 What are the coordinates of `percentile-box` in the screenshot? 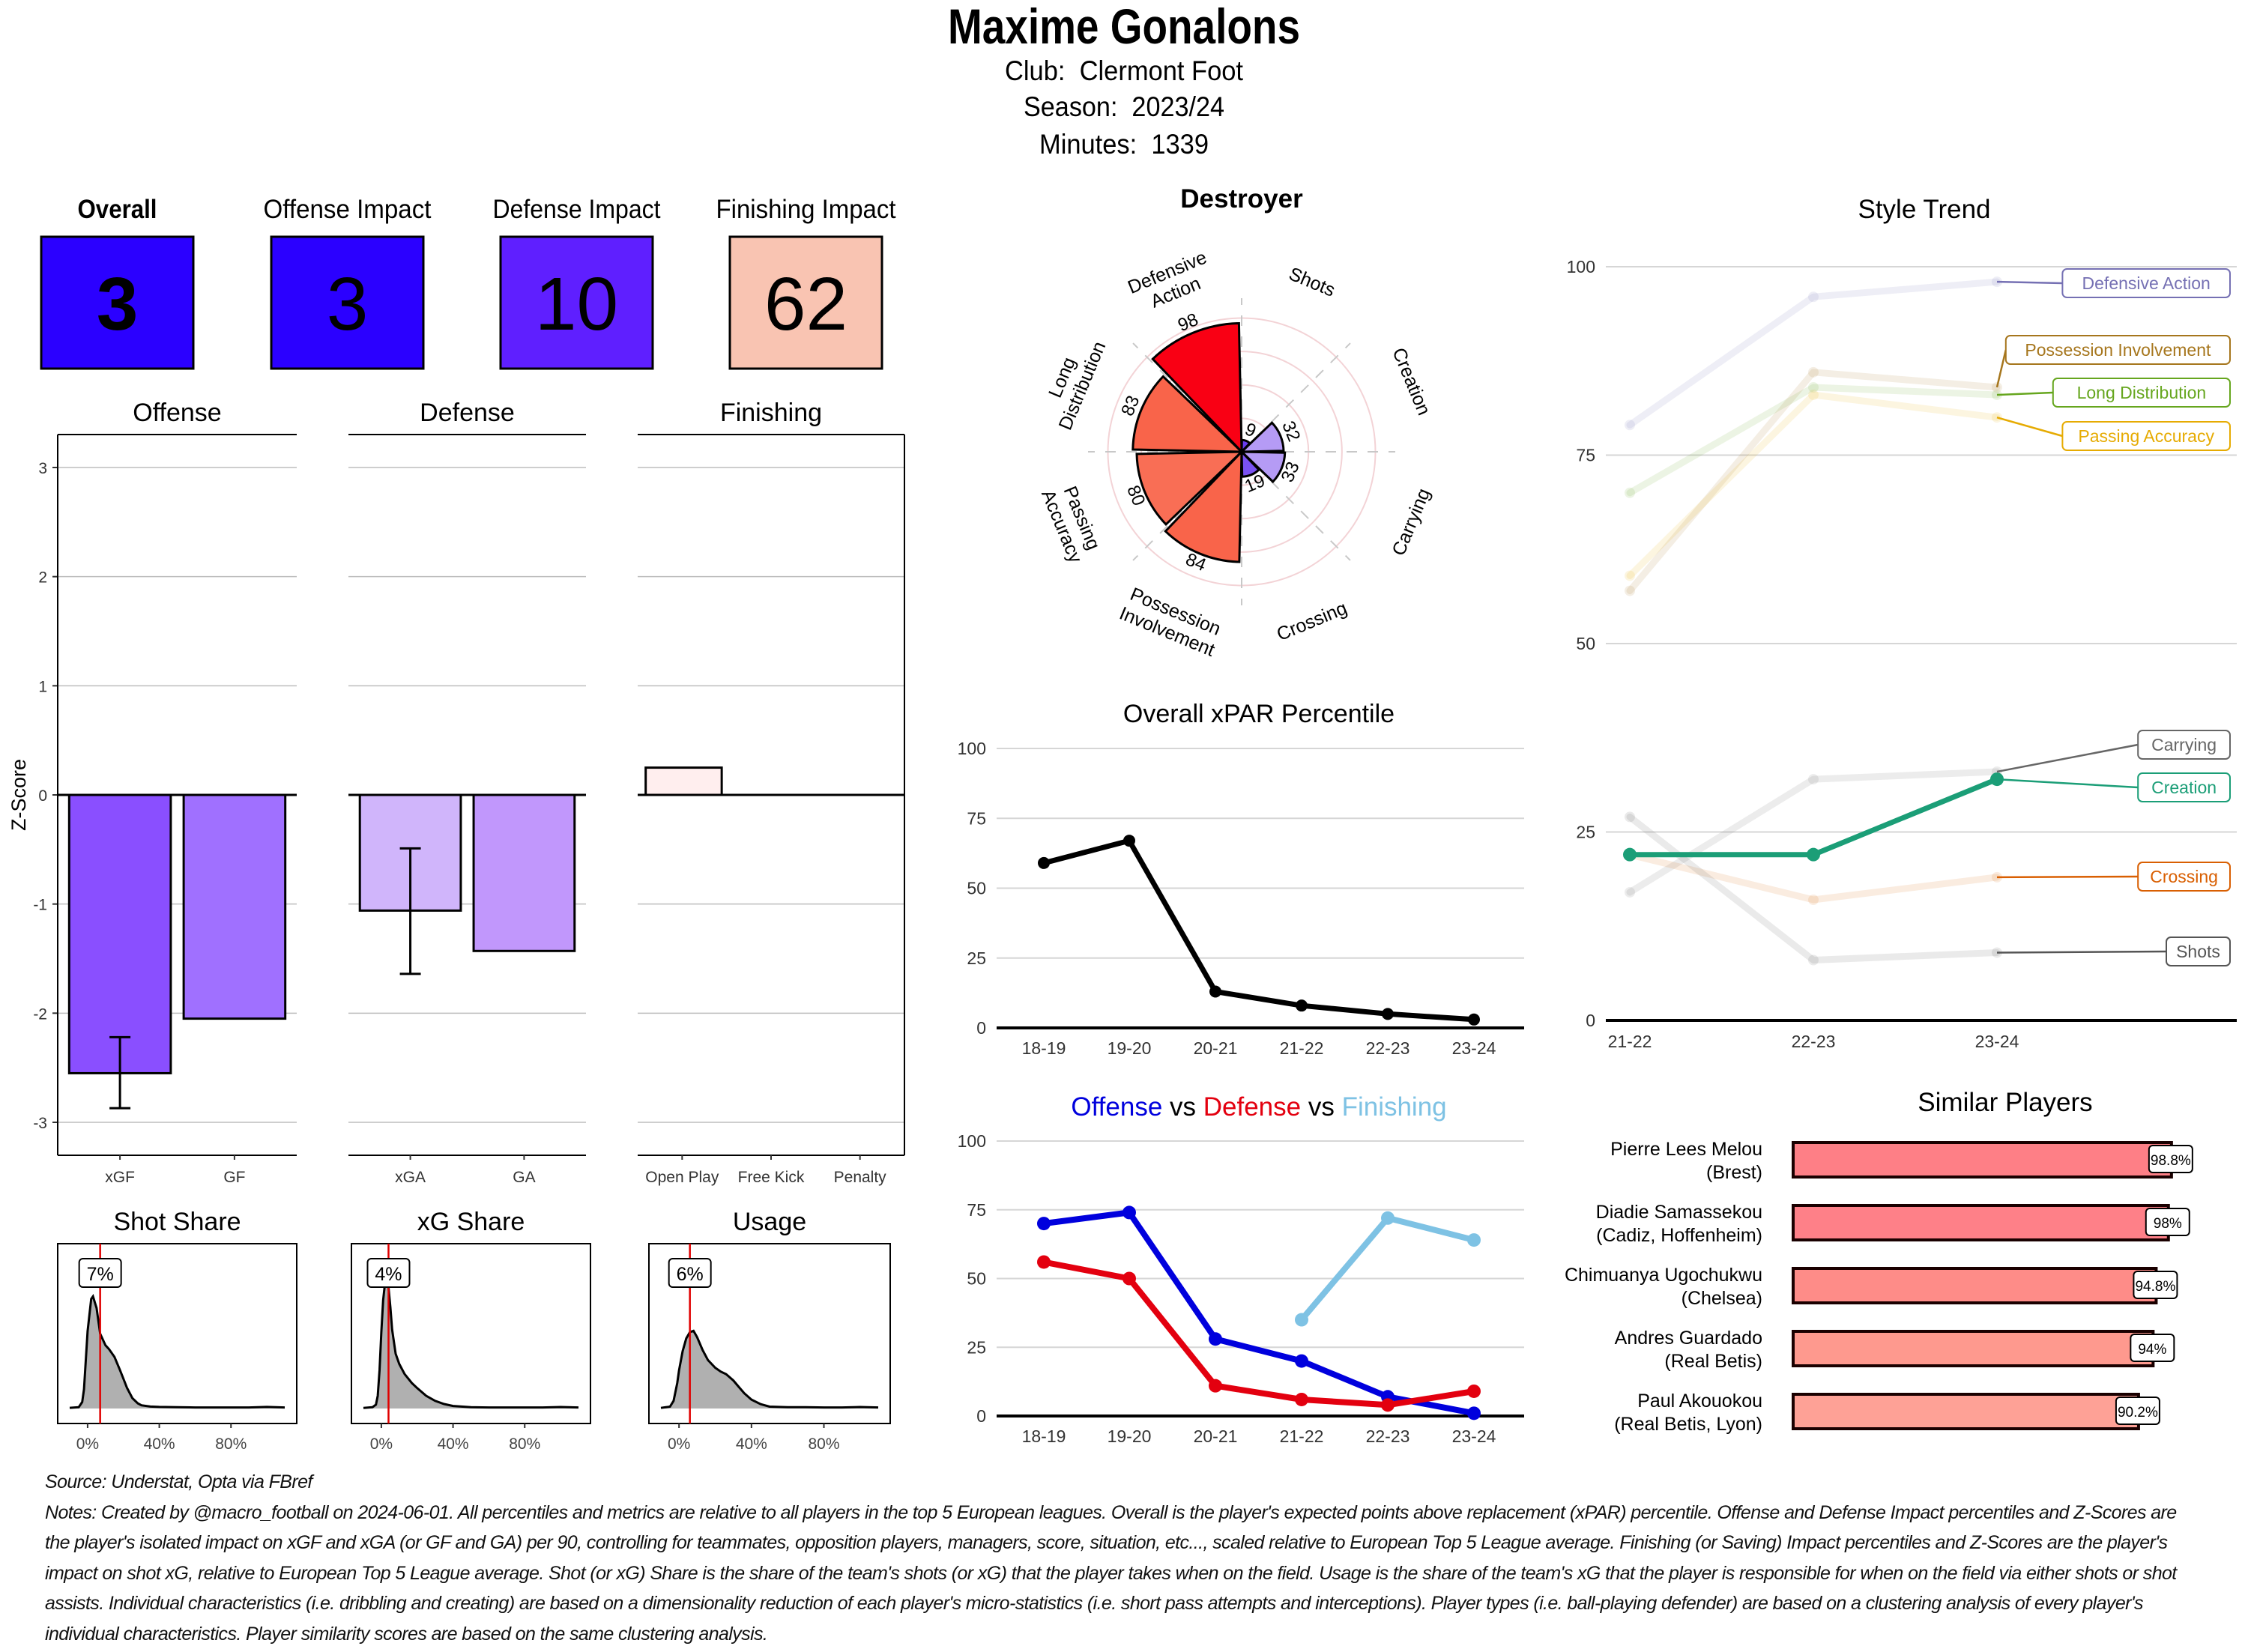 It's located at (117, 302).